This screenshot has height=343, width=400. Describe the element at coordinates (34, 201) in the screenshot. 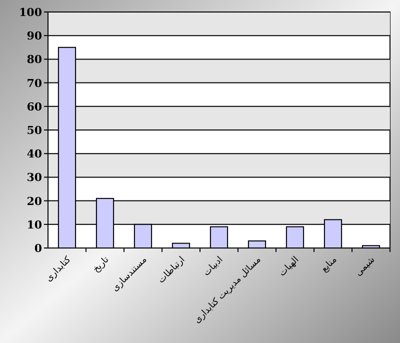

I see `y-tick-label: 20` at that location.